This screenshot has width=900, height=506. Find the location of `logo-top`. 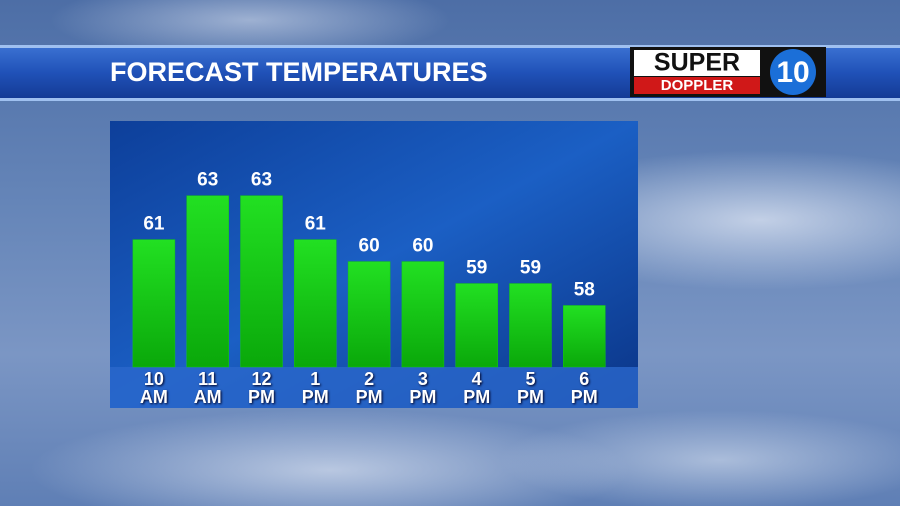

logo-top is located at coordinates (697, 63).